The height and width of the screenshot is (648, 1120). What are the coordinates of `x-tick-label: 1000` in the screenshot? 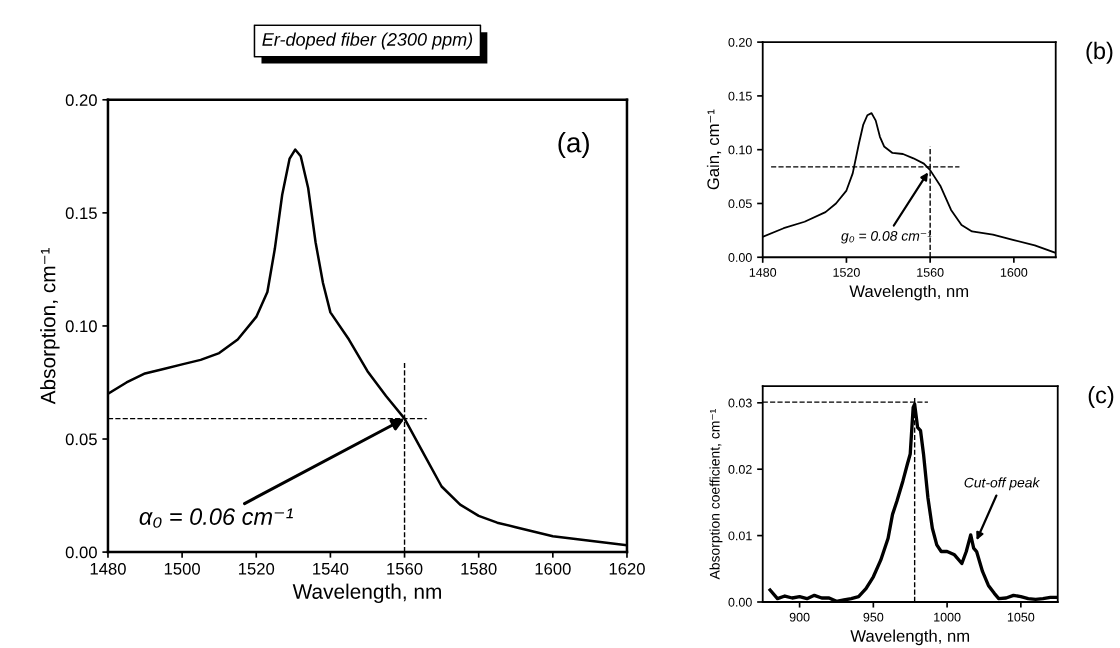 It's located at (947, 617).